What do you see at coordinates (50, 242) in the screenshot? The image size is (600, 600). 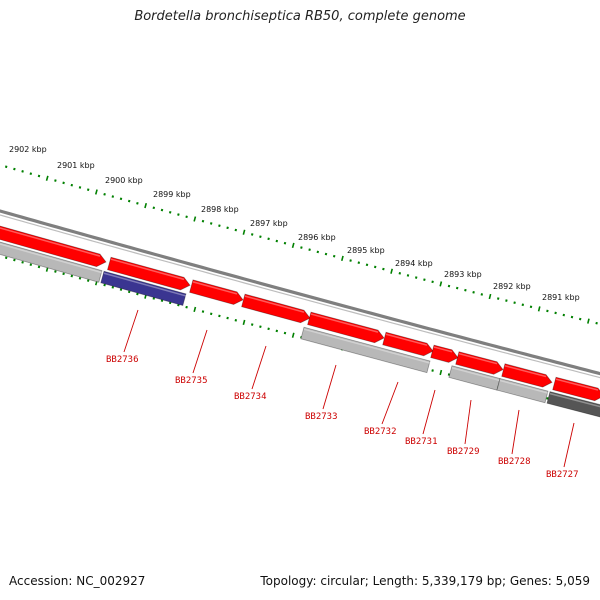 I see `gene-forward-upstream-shine` at bounding box center [50, 242].